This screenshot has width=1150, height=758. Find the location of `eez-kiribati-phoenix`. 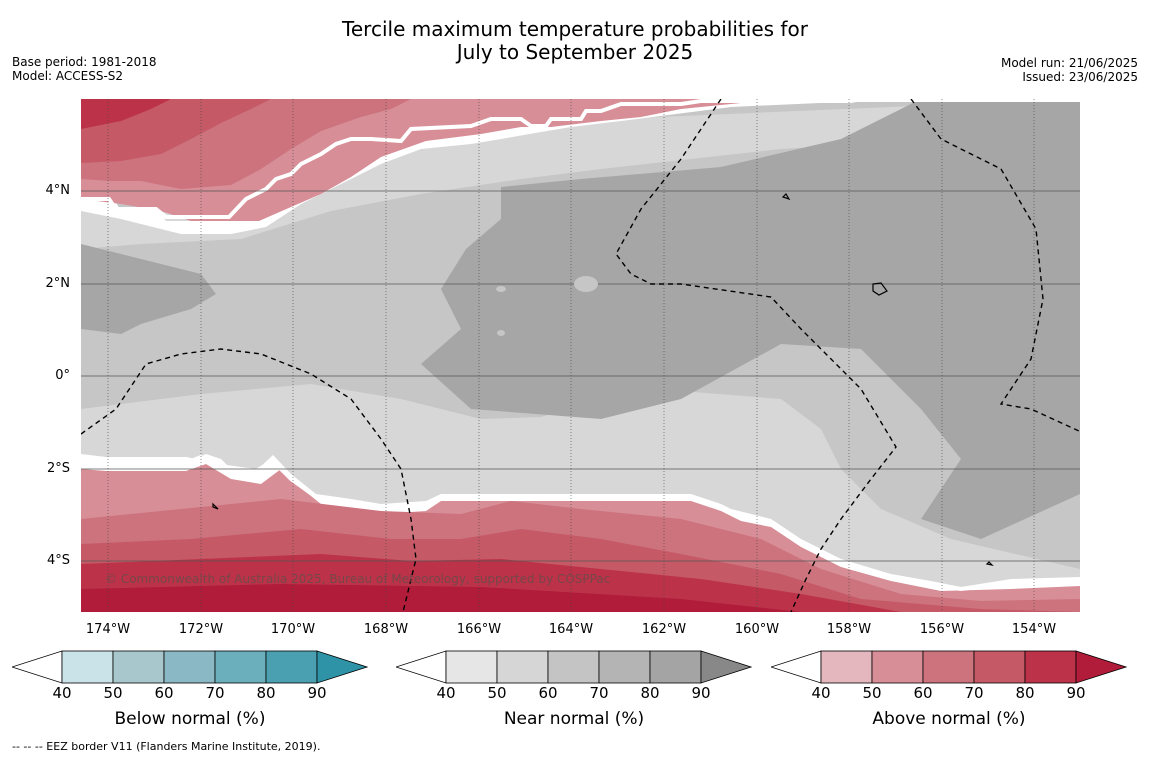

eez-kiribati-phoenix is located at coordinates (249, 480).